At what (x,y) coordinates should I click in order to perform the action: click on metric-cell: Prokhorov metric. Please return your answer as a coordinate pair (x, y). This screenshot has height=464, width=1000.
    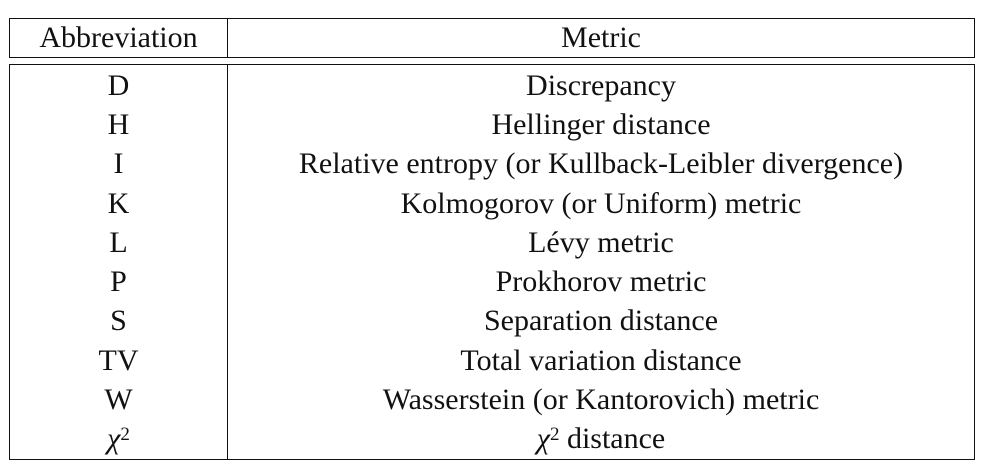
    Looking at the image, I should click on (601, 282).